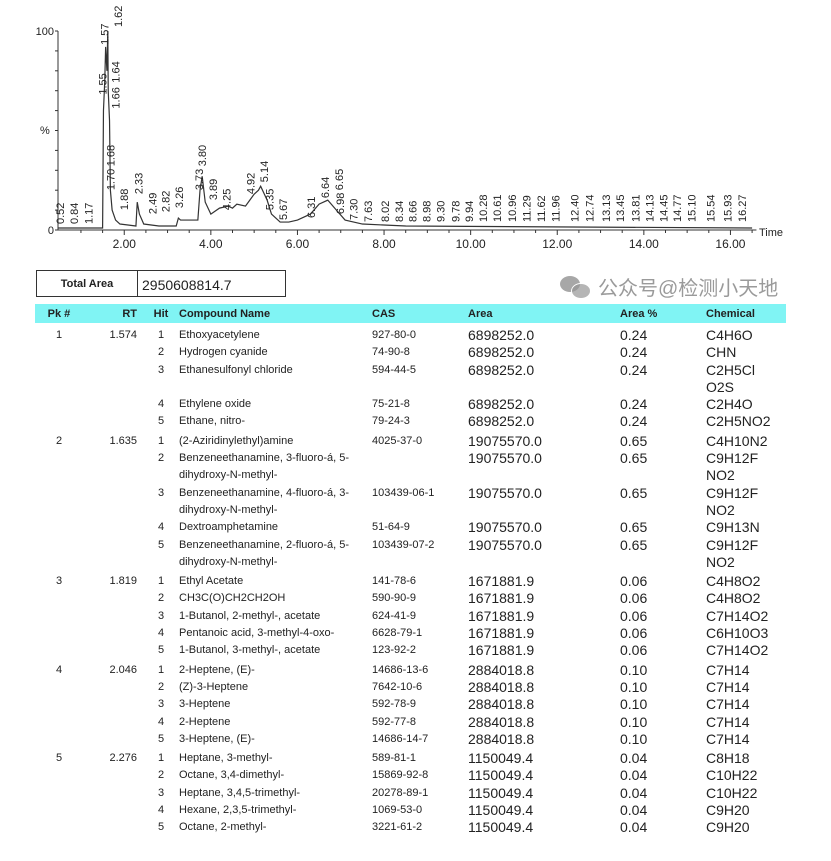 The height and width of the screenshot is (861, 831). I want to click on peak-label: 4.92, so click(252, 183).